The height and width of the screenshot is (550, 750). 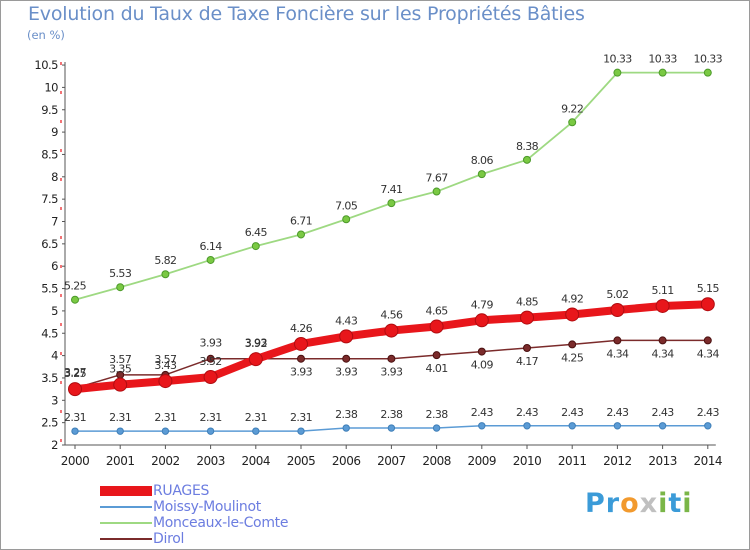 What do you see at coordinates (527, 146) in the screenshot?
I see `data-label: 8.38` at bounding box center [527, 146].